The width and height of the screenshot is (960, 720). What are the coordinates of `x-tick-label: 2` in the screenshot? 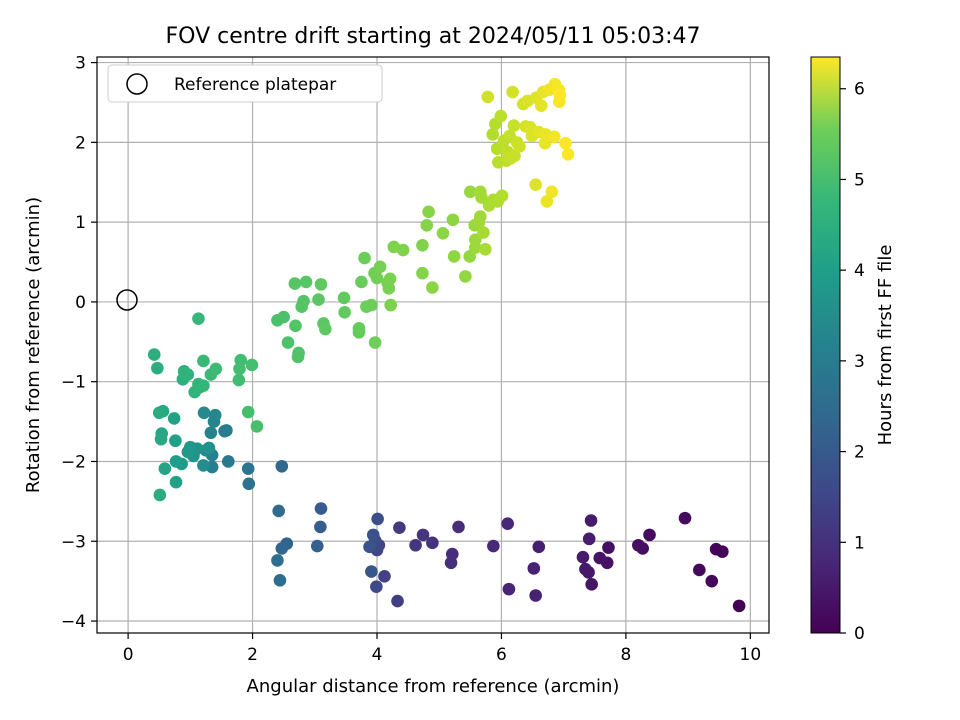 It's located at (252, 655).